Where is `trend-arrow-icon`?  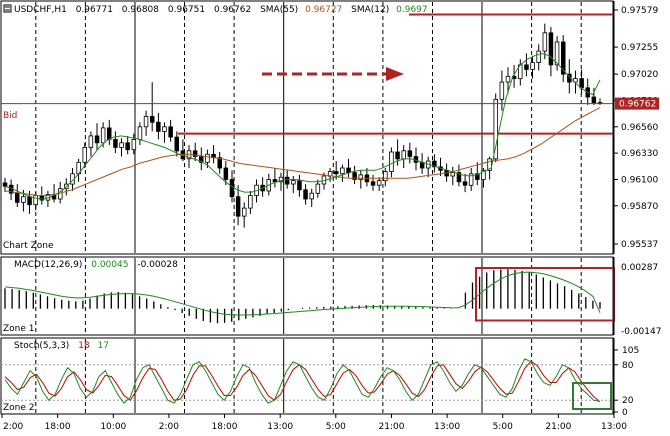 trend-arrow-icon is located at coordinates (333, 74).